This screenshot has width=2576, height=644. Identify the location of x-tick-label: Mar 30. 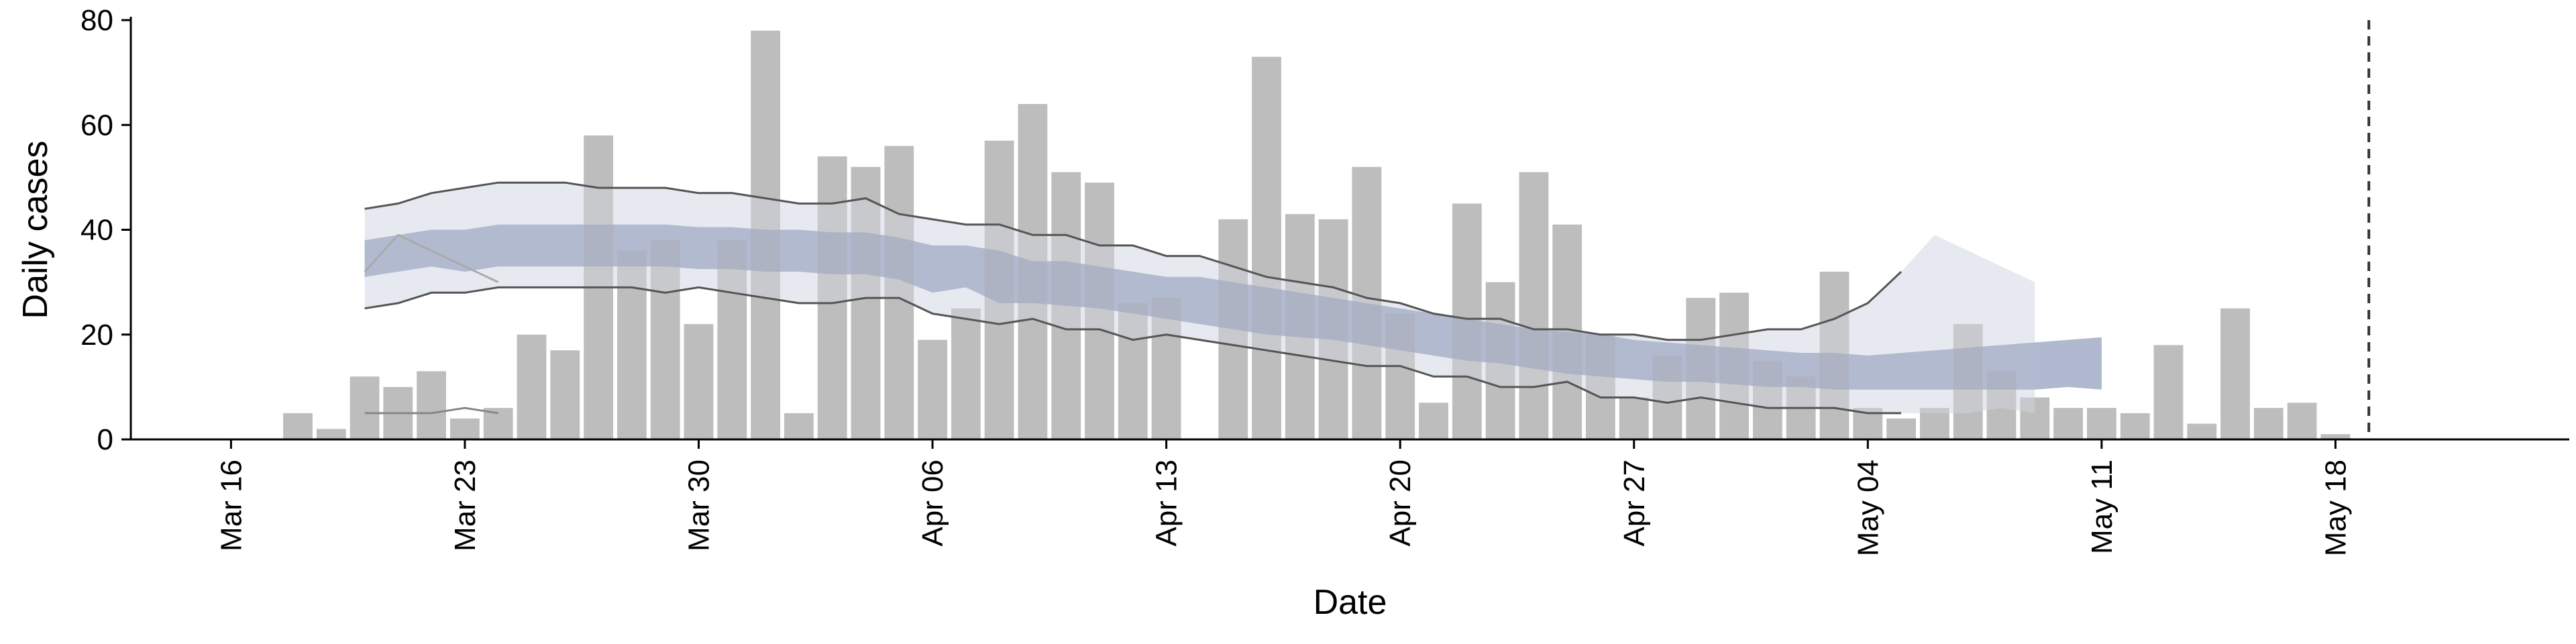
(699, 505).